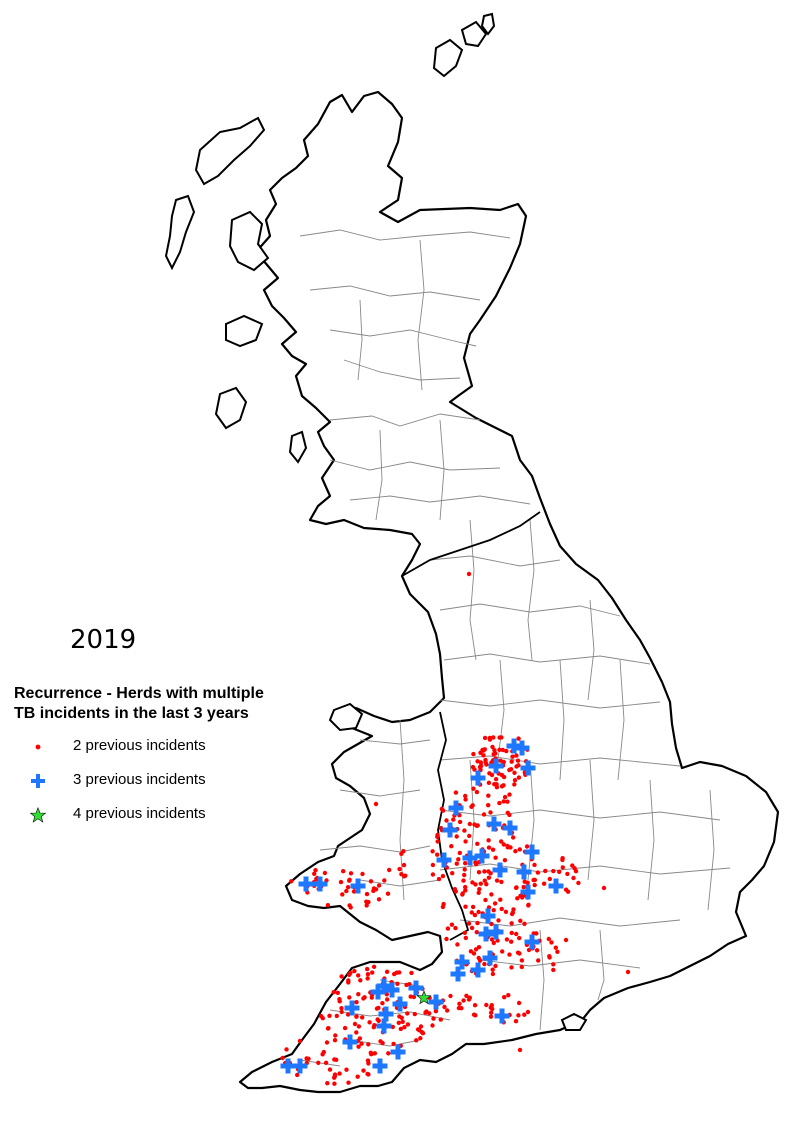 The image size is (794, 1123). What do you see at coordinates (448, 58) in the screenshot?
I see `island-orkney` at bounding box center [448, 58].